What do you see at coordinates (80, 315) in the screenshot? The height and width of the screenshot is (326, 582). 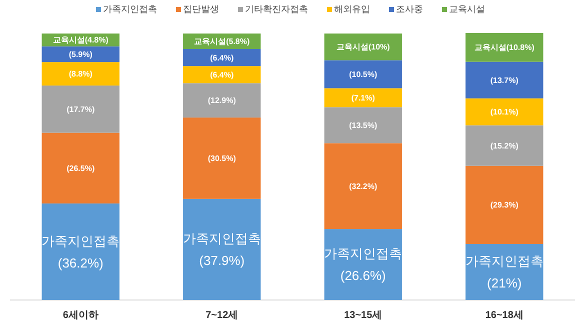 I see `x-tick-label: 6세이하` at bounding box center [80, 315].